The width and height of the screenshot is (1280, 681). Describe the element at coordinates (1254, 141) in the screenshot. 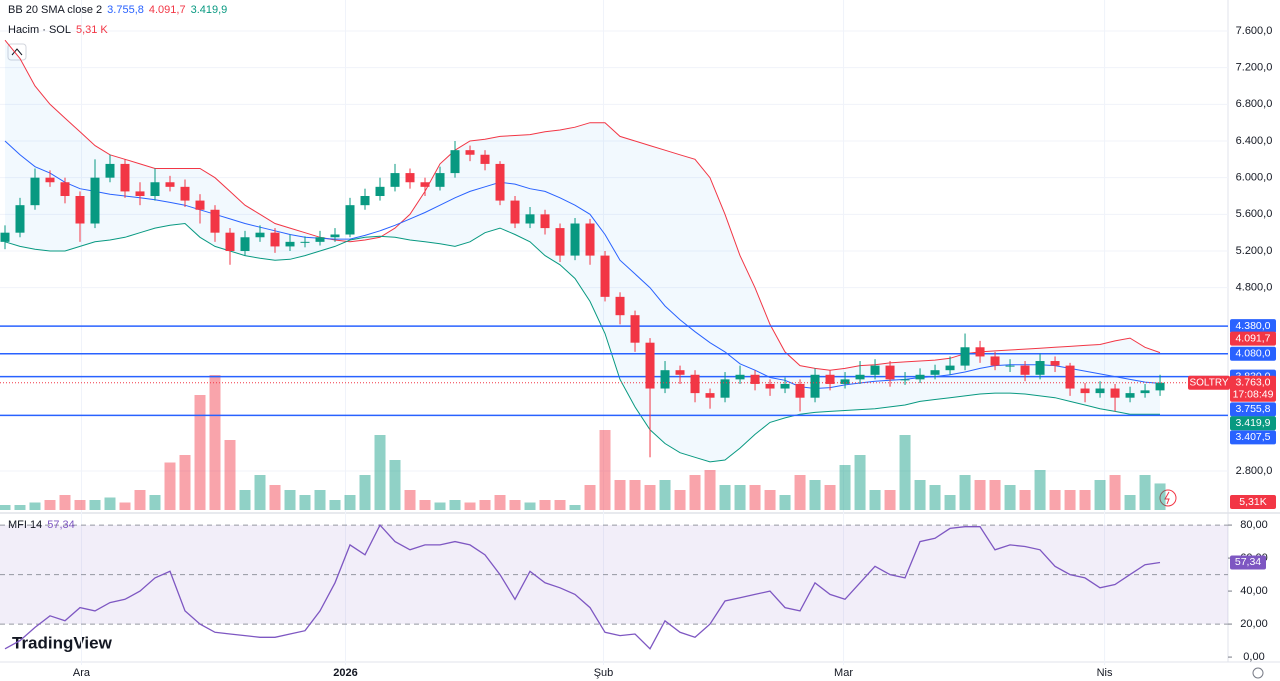

I see `y-tick-label: 6.400,0` at that location.